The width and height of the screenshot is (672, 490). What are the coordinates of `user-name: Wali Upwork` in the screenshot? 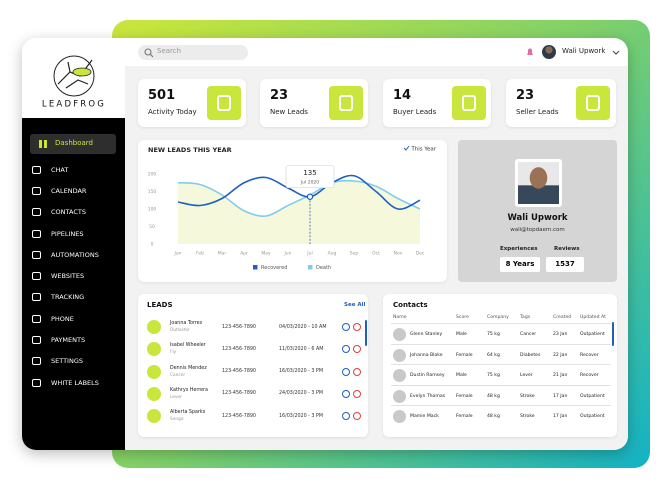 It's located at (584, 51).